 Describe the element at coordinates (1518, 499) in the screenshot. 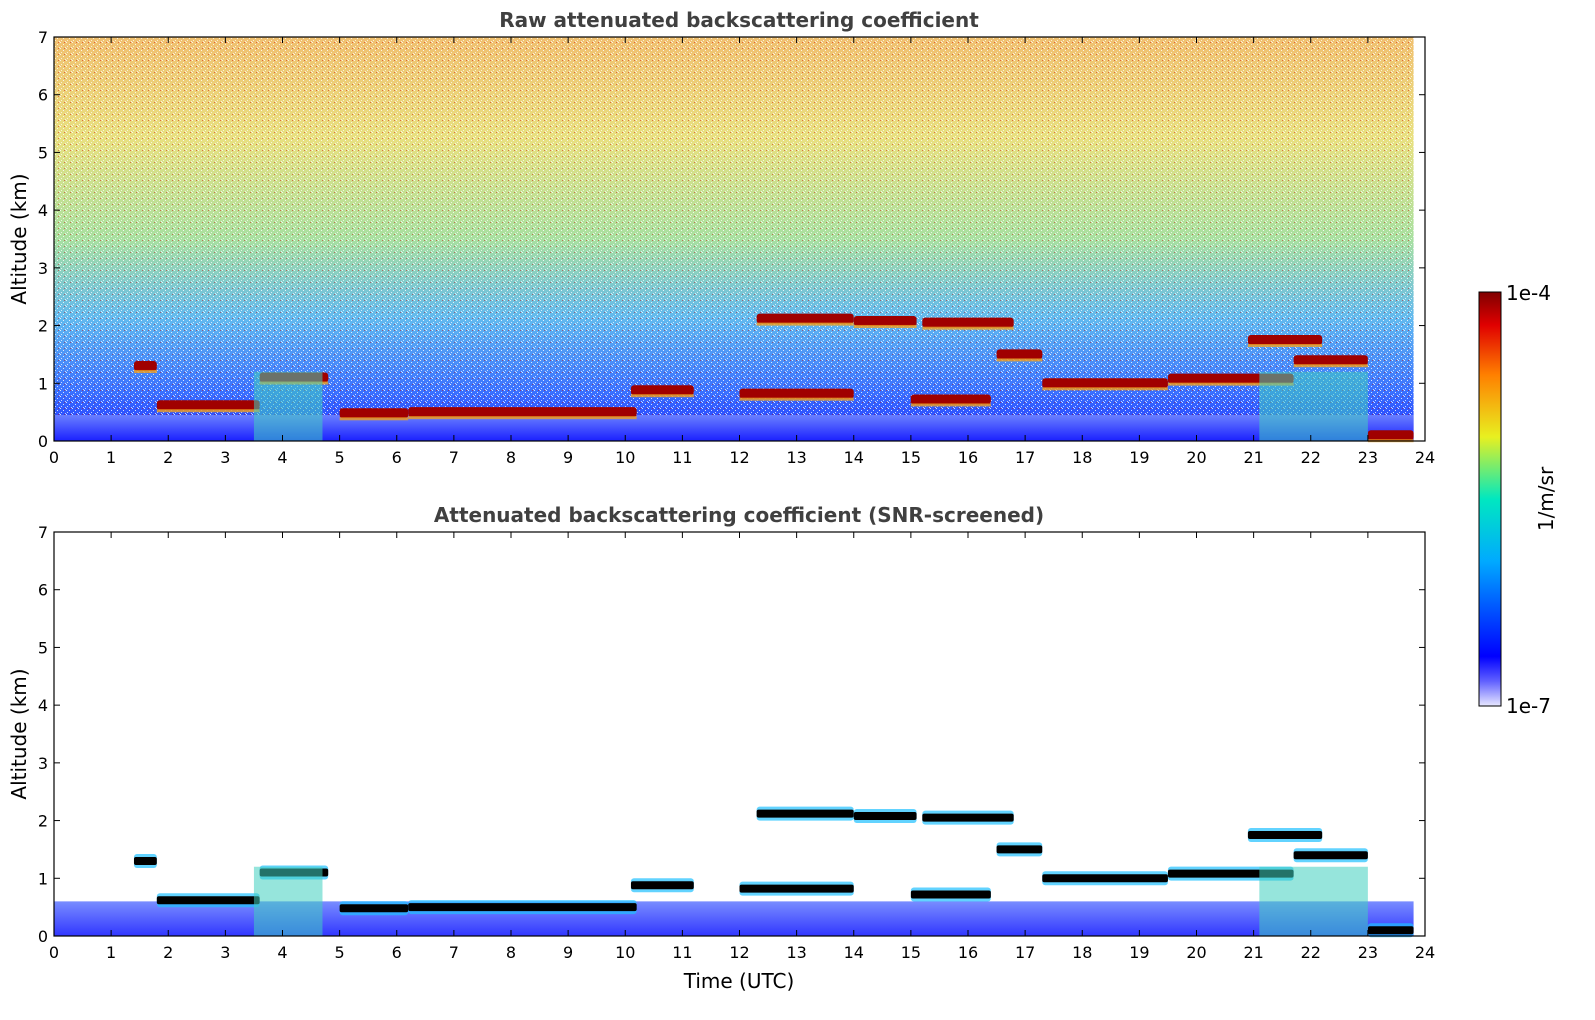

I see `colorbar: 1e-4 1e-7 1/m/sr` at that location.